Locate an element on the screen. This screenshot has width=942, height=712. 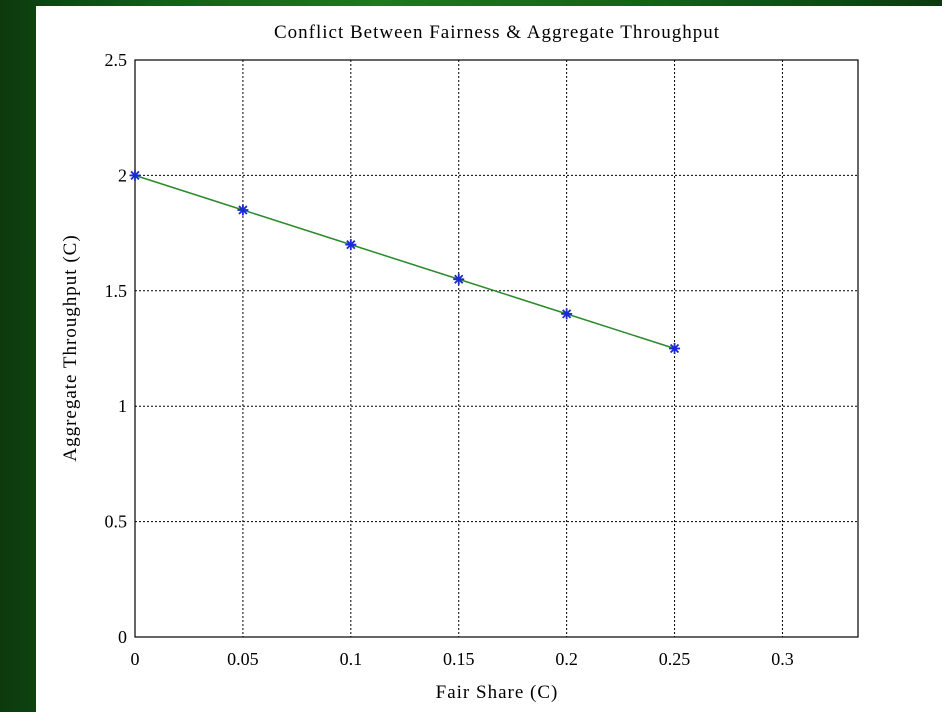
y-tick-label: 1 is located at coordinates (122, 406).